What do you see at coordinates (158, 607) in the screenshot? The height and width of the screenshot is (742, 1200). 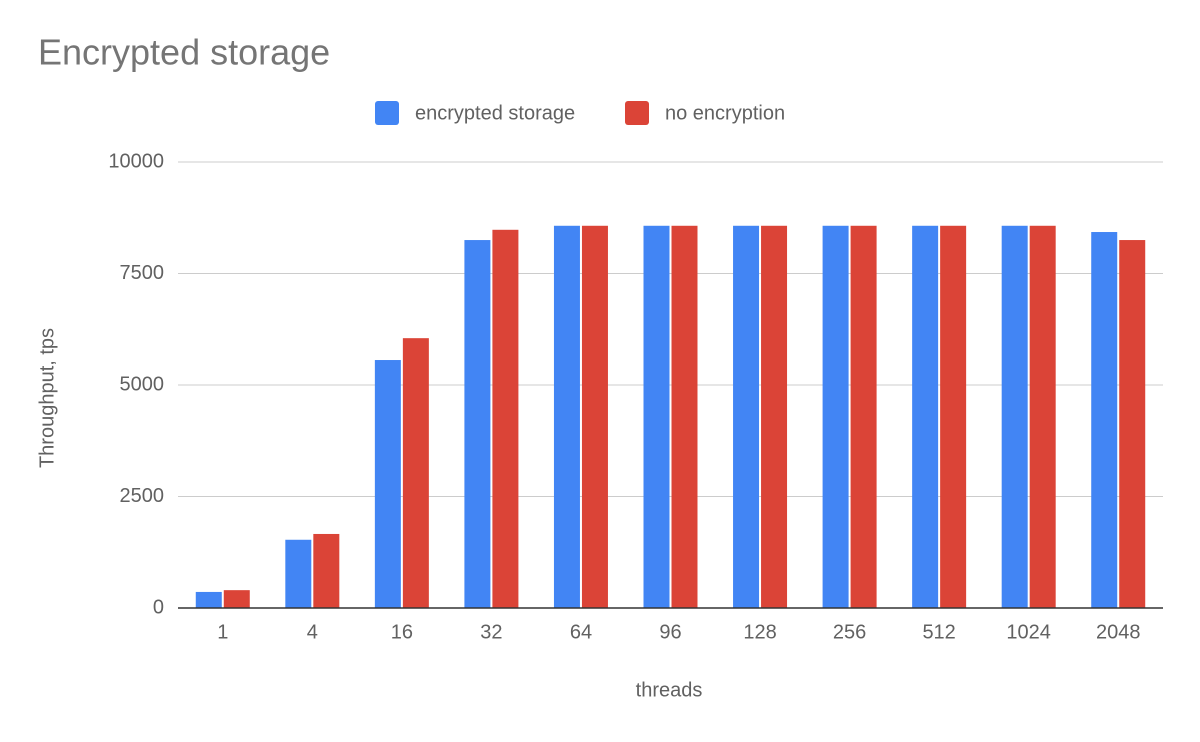 I see `y-tick-label: 0` at bounding box center [158, 607].